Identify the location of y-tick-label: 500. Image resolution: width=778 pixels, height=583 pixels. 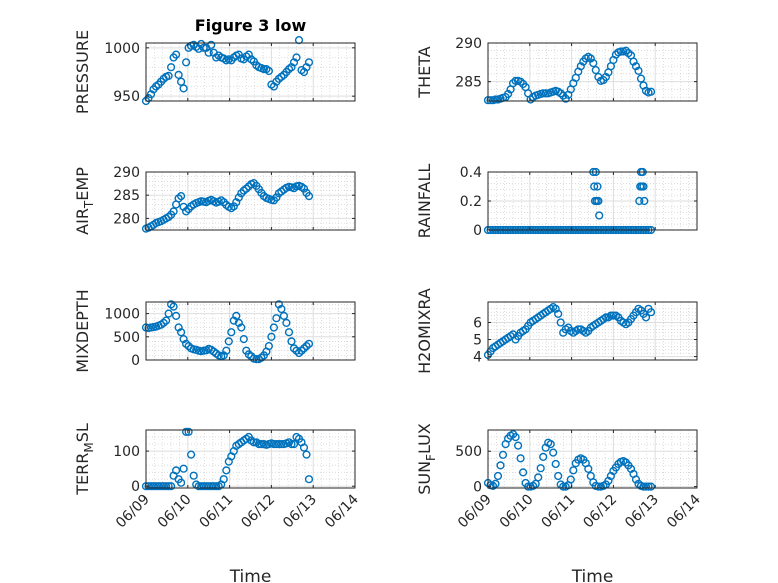
(468, 452).